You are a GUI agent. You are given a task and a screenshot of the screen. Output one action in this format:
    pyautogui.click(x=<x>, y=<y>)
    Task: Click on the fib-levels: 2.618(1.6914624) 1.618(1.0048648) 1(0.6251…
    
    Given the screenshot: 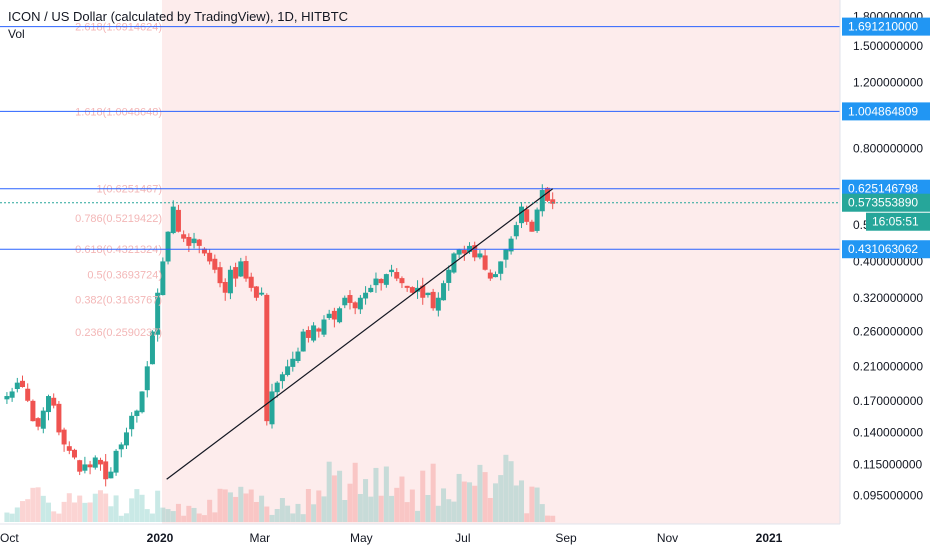 What is the action you would take?
    pyautogui.click(x=118, y=181)
    